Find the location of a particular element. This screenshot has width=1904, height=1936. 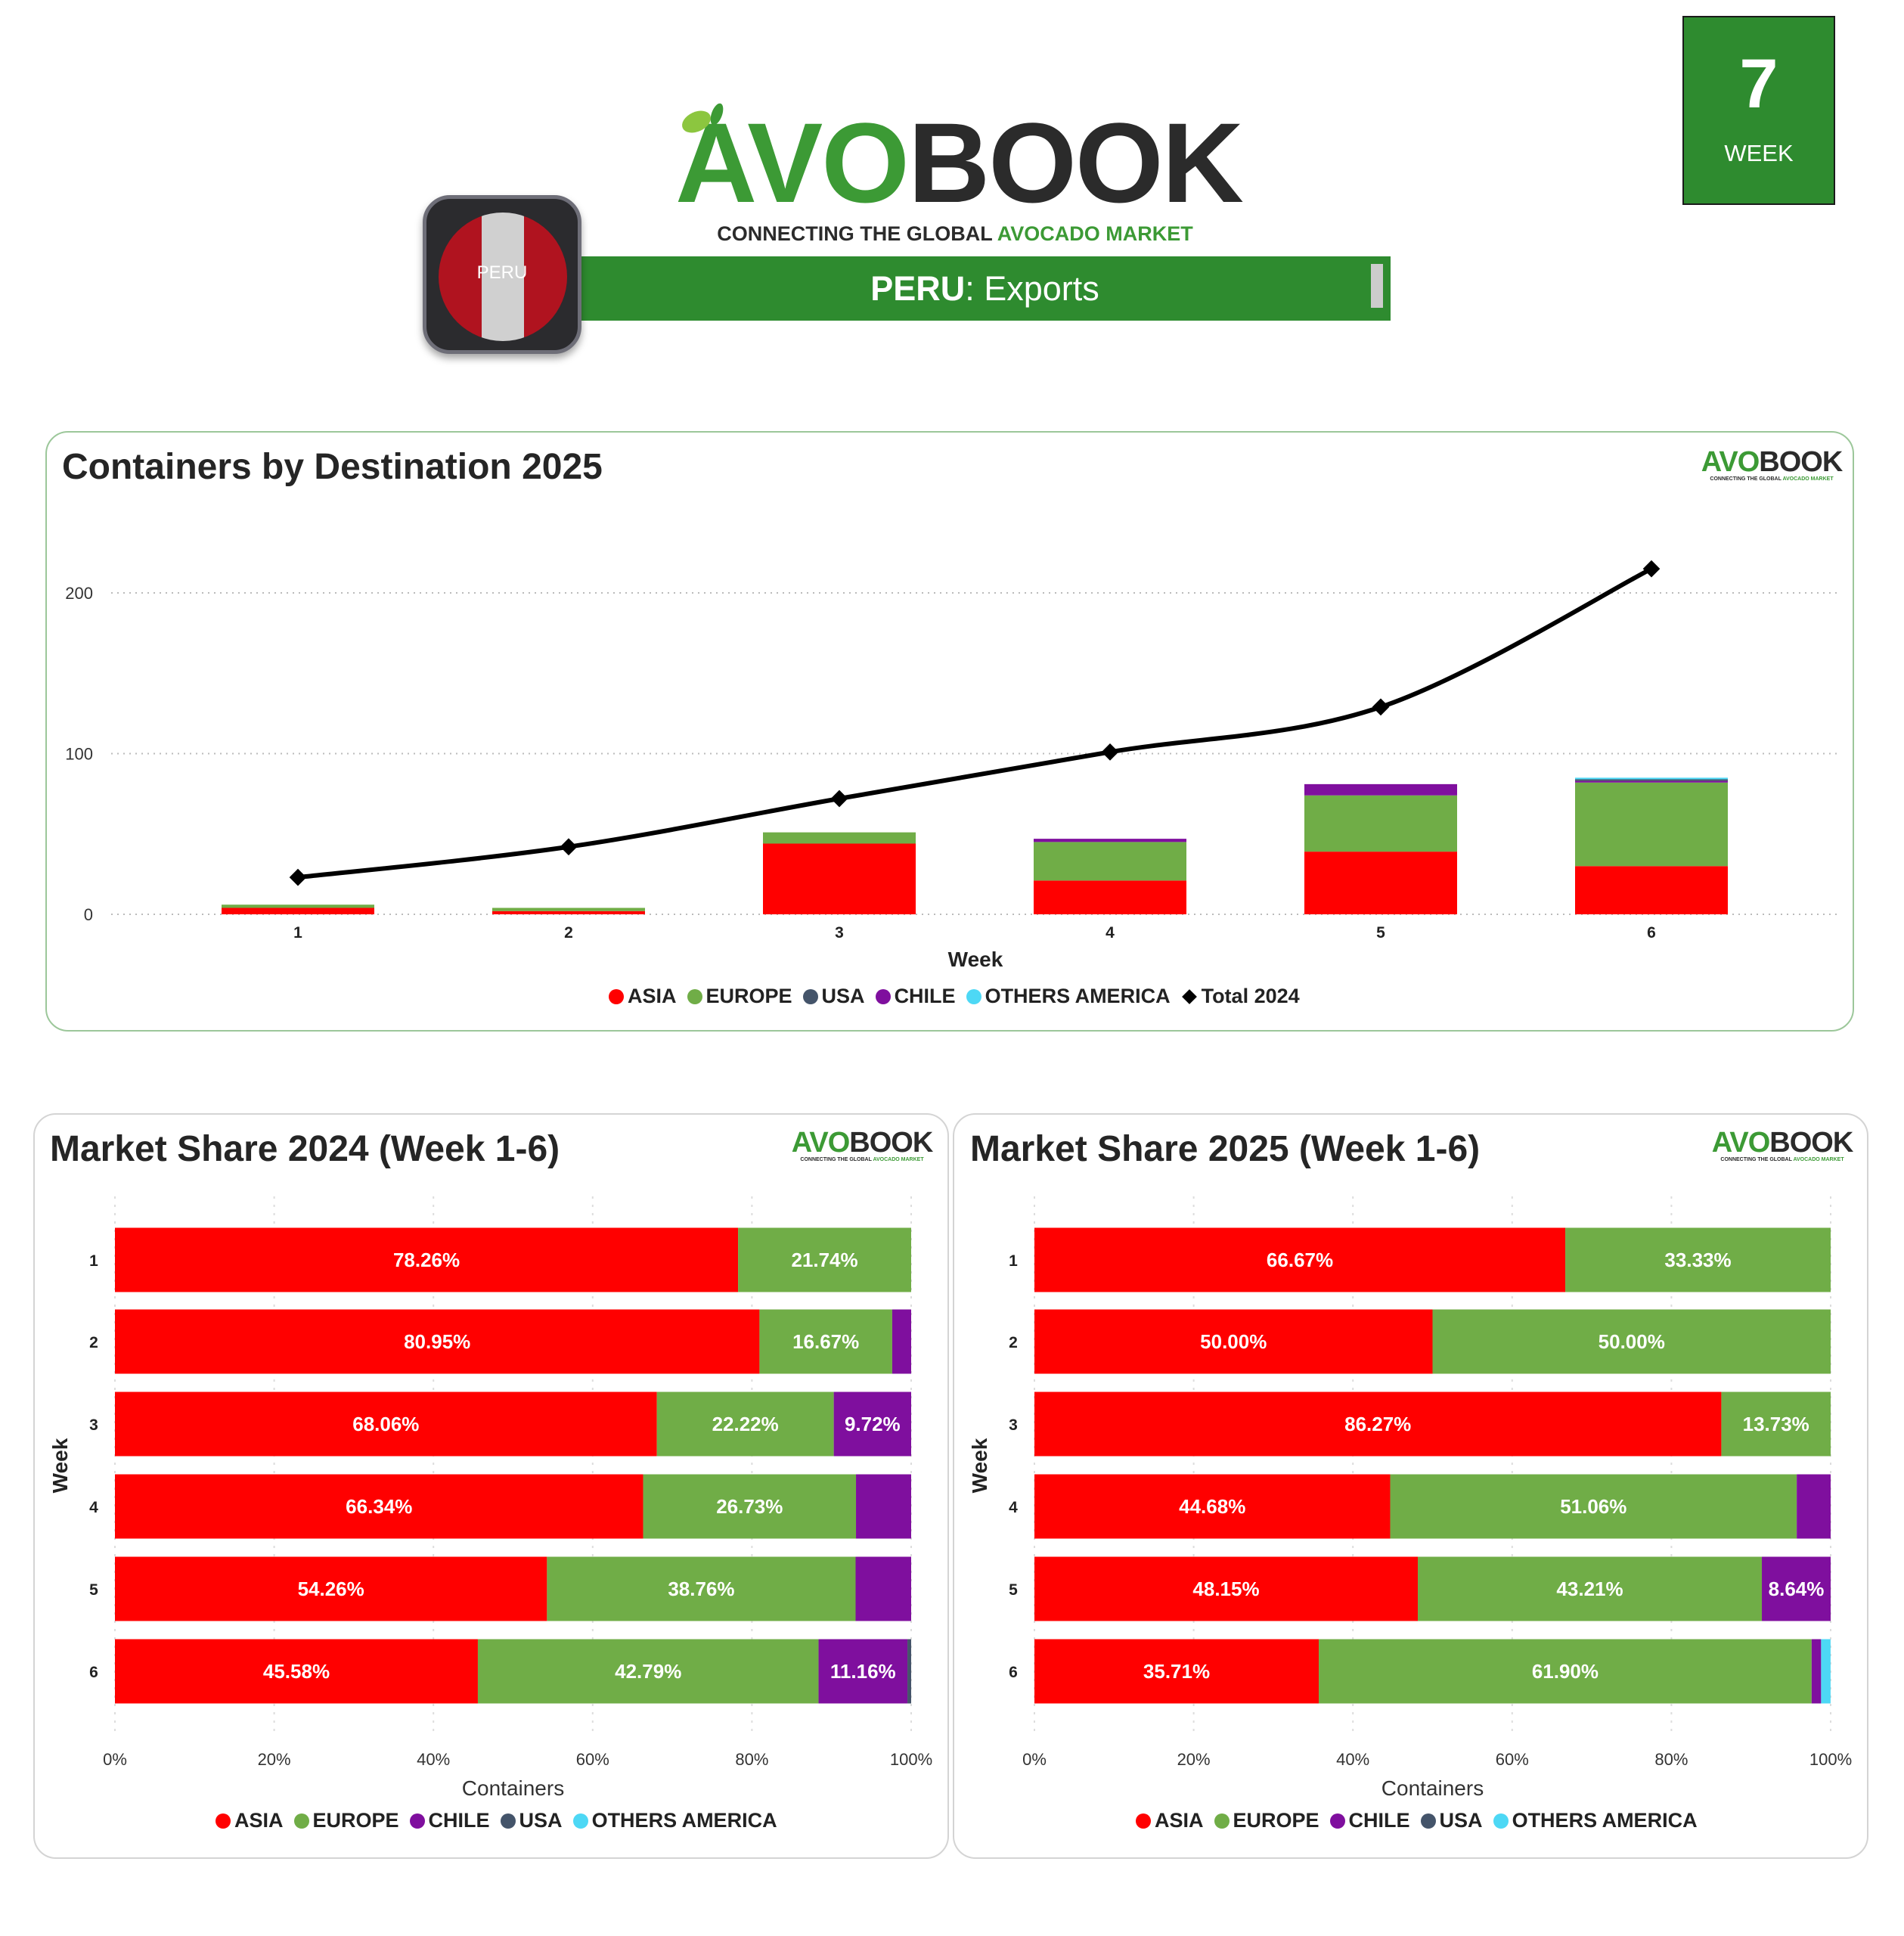

data-label: 44.68% is located at coordinates (1212, 1506).